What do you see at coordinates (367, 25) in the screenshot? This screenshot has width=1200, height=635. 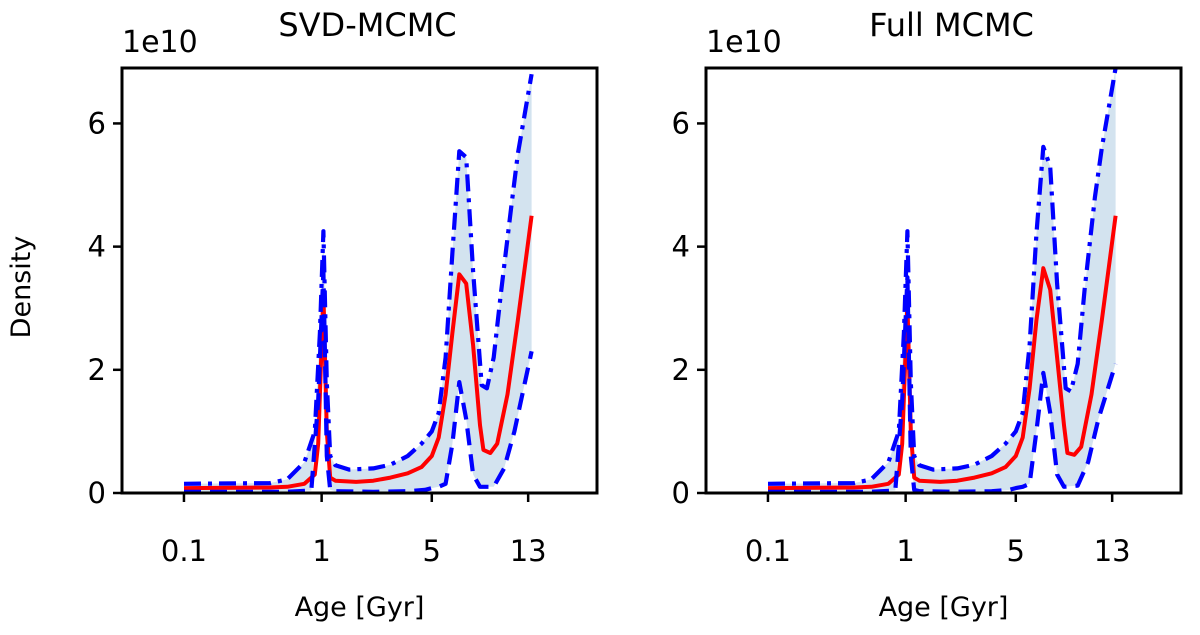 I see `chart-title: SVD-MCMC` at bounding box center [367, 25].